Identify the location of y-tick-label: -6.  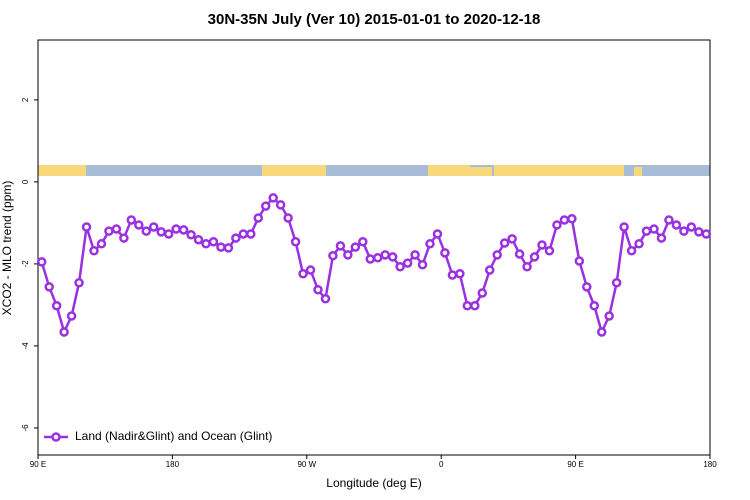
(25, 428).